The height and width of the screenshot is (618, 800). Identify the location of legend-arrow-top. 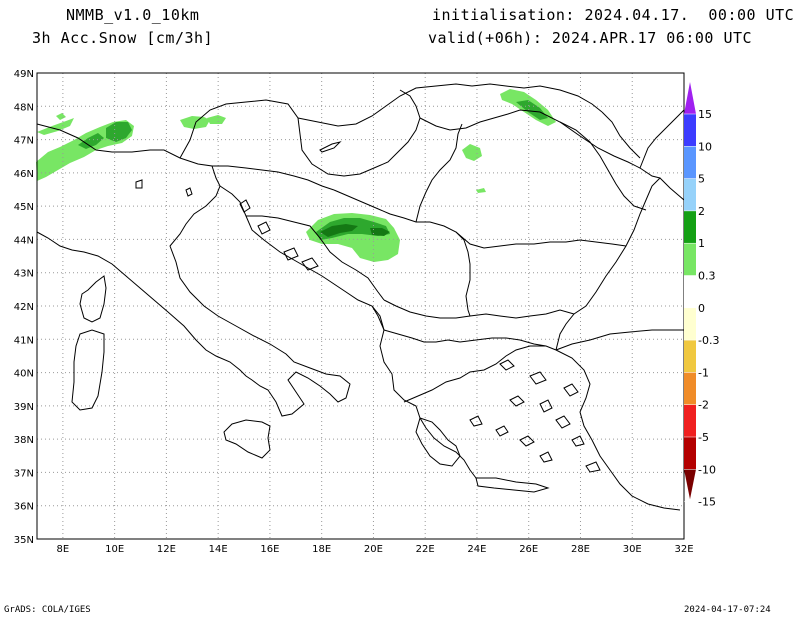
(690, 98).